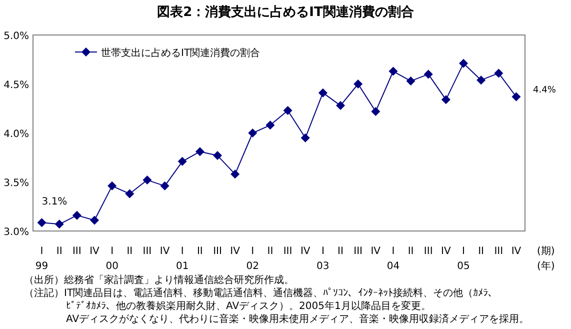 This screenshot has height=329, width=571. I want to click on text: ﾋﾞﾃﾞｵｶﾒﾗ、他の教養娯楽用耐久財、AVディスク）。2005年1月以降品目を変更。, so click(248, 306).